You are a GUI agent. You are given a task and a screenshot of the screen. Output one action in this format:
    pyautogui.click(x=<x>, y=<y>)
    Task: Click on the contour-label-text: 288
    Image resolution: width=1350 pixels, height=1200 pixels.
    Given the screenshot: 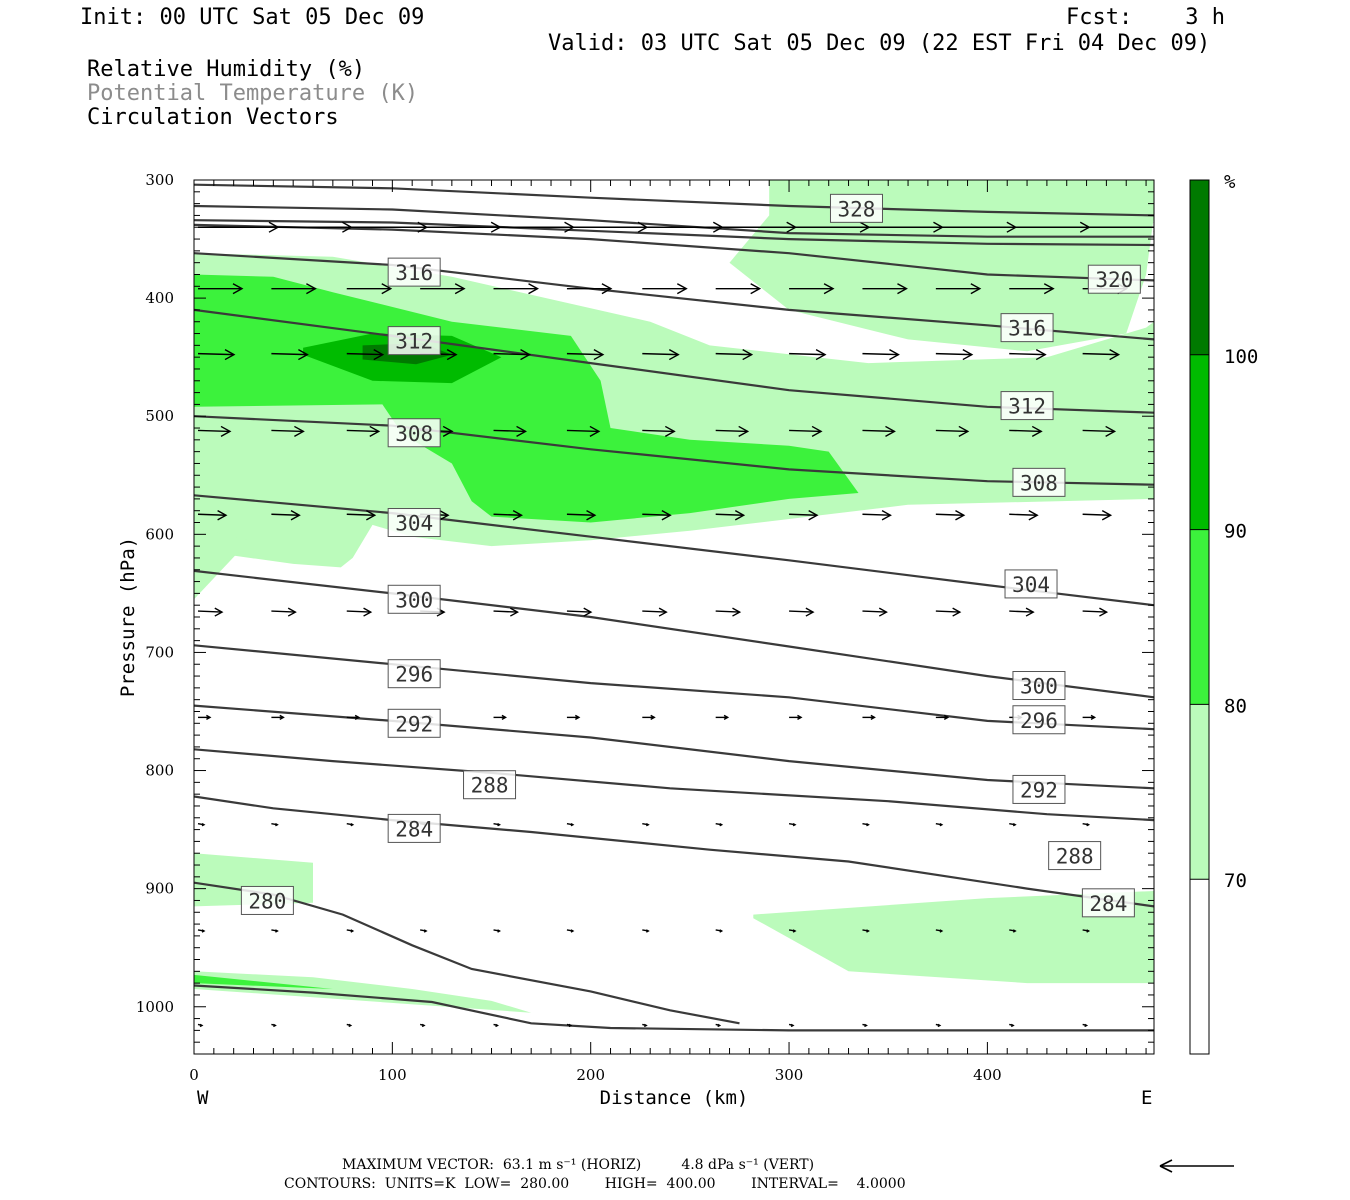 What is the action you would take?
    pyautogui.click(x=1075, y=857)
    